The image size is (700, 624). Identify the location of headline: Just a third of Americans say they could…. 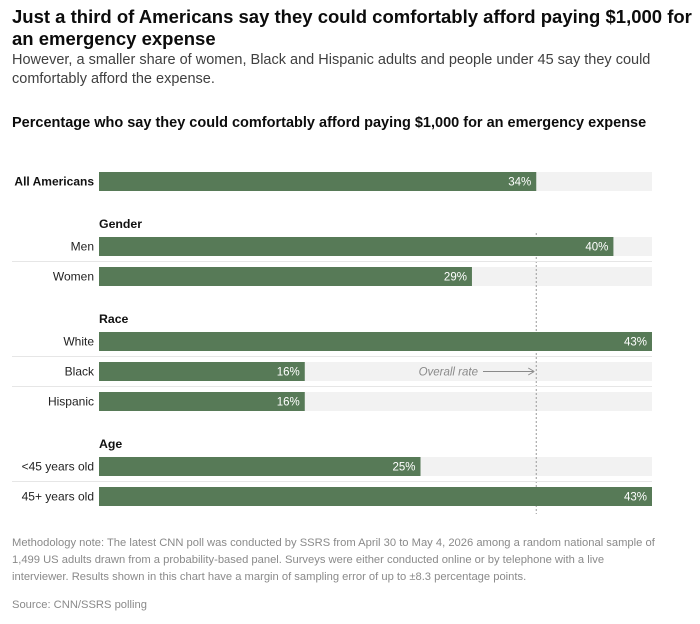
(352, 27).